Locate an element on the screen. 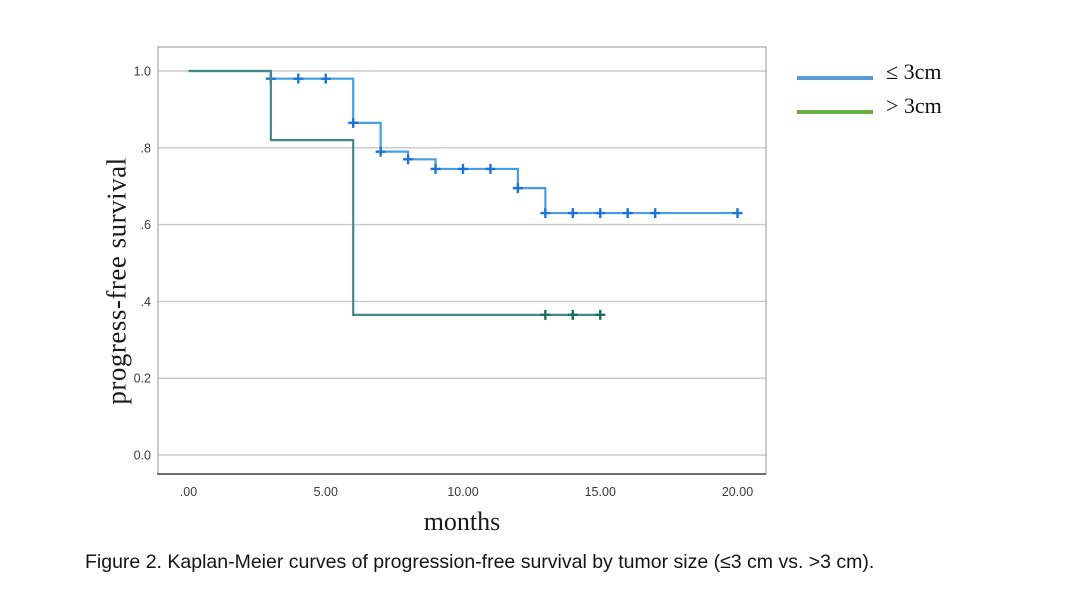  x-tick-label: 5.00 is located at coordinates (326, 492).